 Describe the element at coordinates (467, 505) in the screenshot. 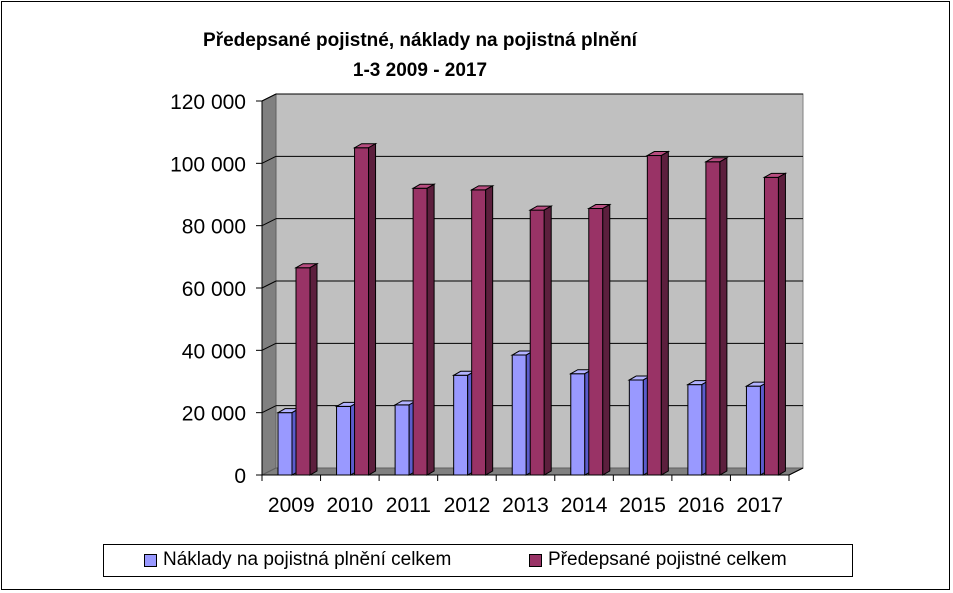

I see `x-tick-label: 2012` at that location.